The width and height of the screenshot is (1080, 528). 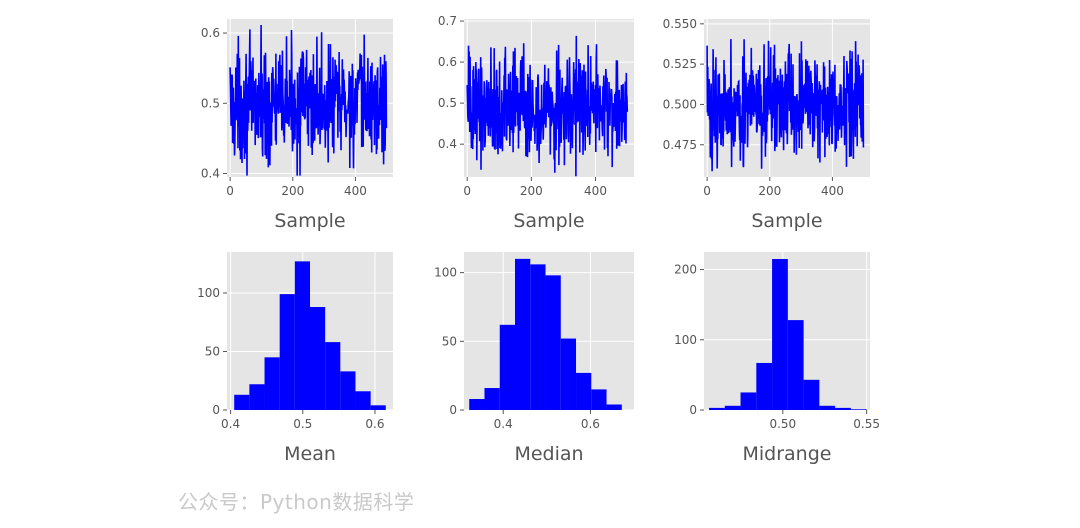 I want to click on chart-panel-4: 0 50 100 0.4 0.5 0.6 Mean, so click(x=295, y=358).